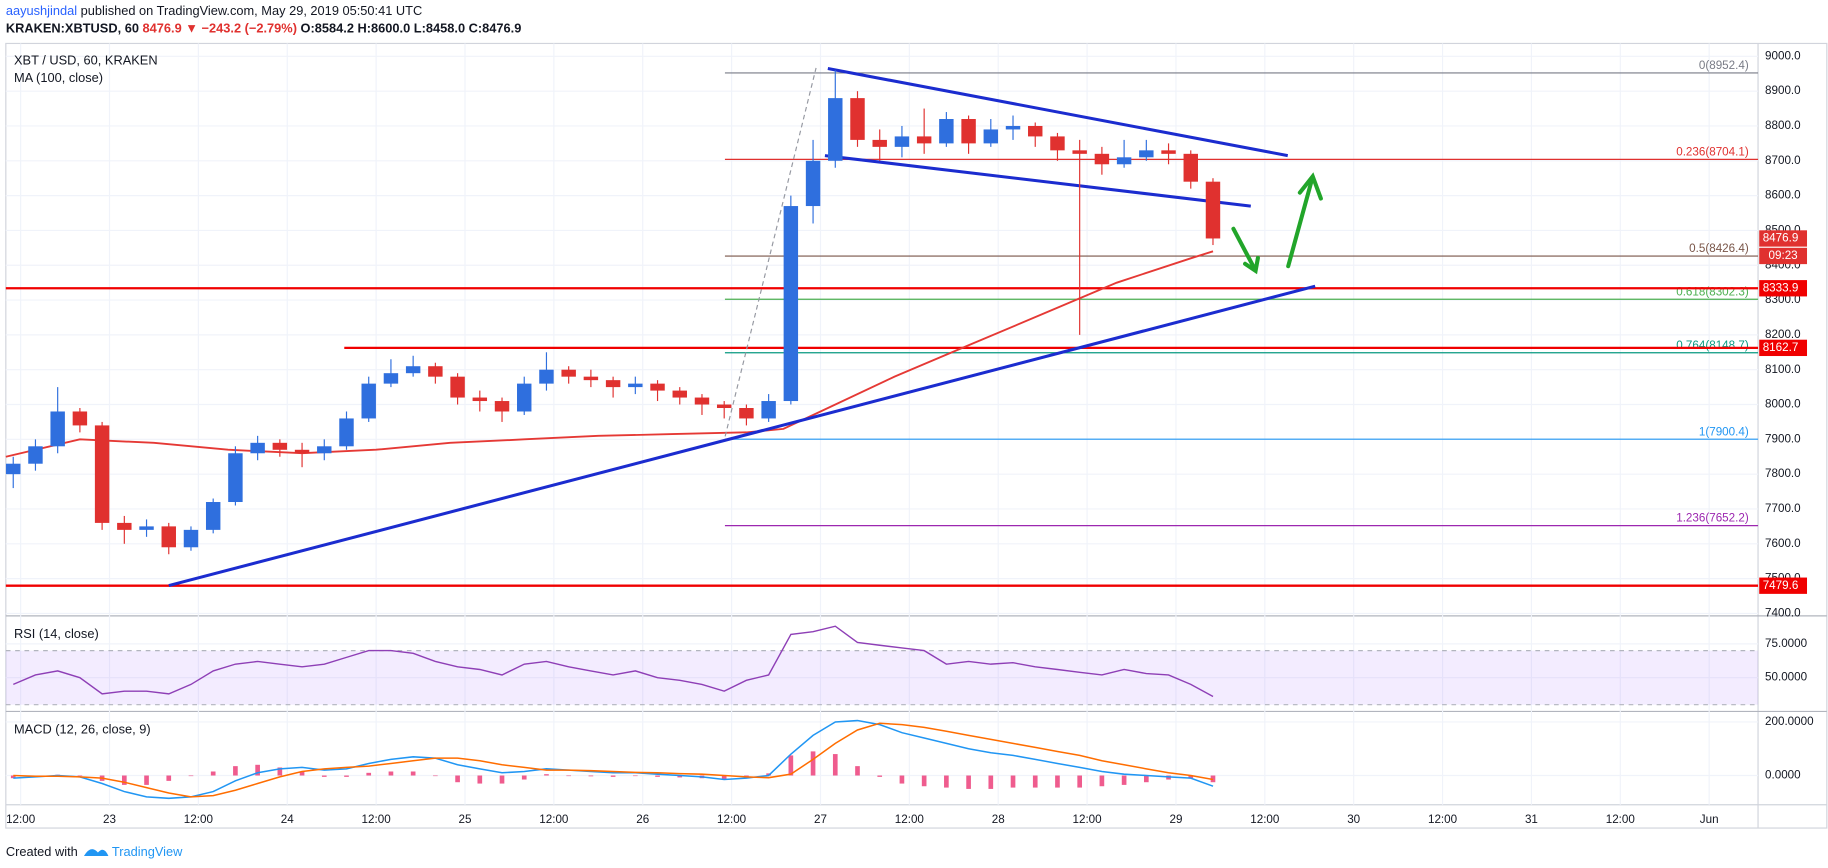 The height and width of the screenshot is (868, 1828). I want to click on x-tick-label: 28, so click(998, 819).